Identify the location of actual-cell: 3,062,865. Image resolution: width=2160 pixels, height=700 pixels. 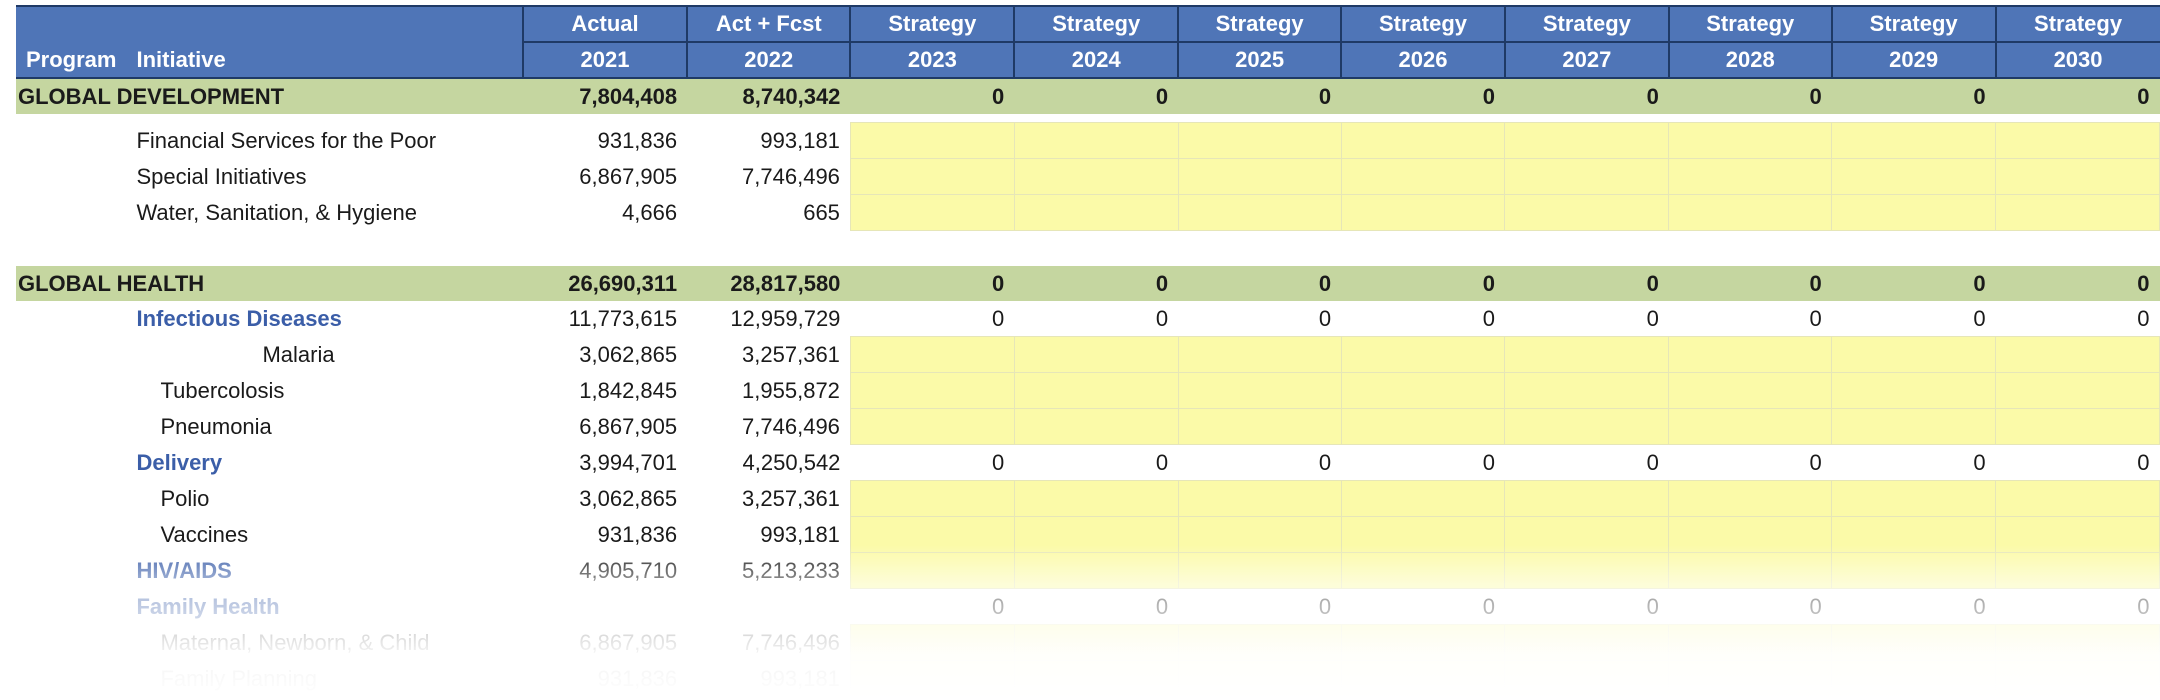
(628, 354).